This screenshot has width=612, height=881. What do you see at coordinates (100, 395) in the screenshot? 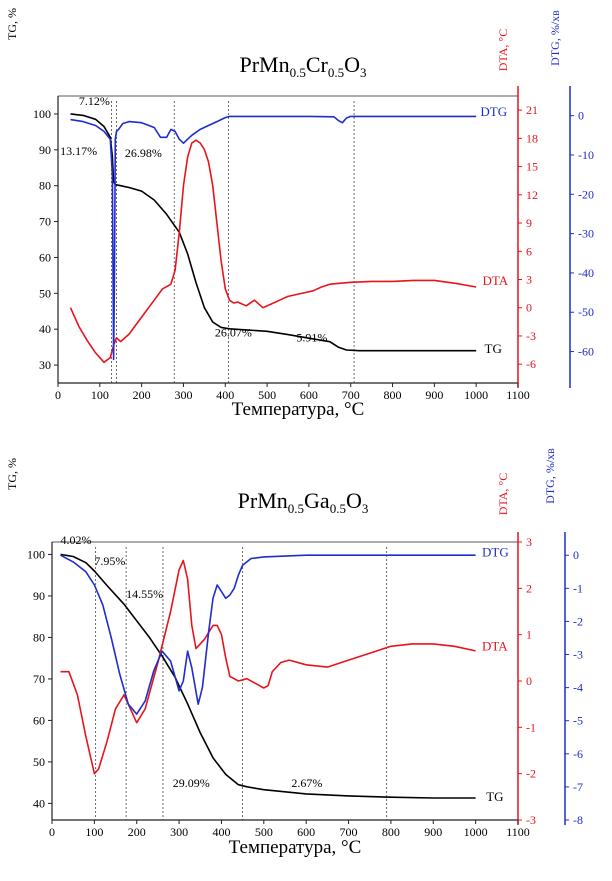
I see `x-tick-label: 100` at bounding box center [100, 395].